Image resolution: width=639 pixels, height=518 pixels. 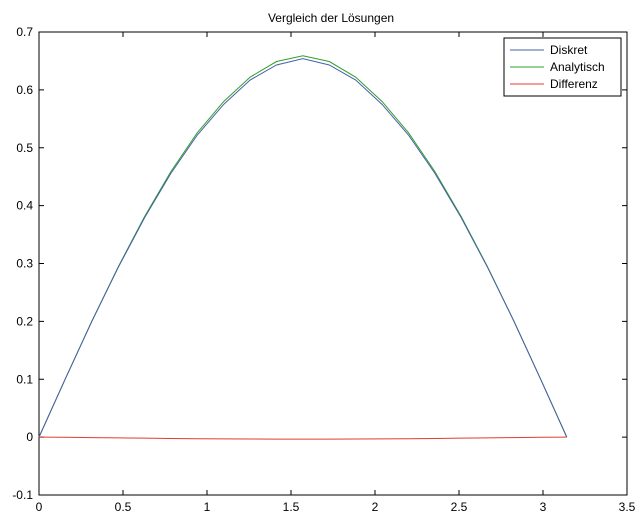 I want to click on y-tick-label: 0.3, so click(x=24, y=264).